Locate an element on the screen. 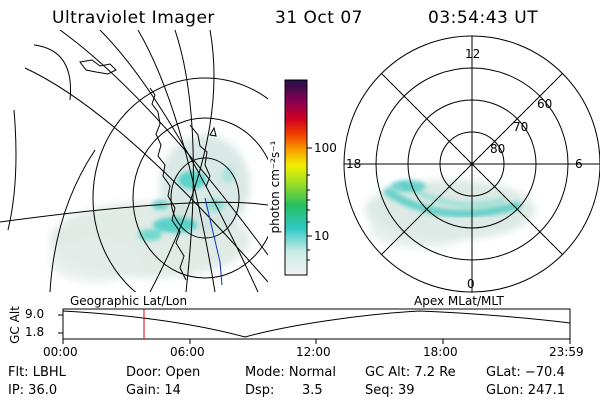 The height and width of the screenshot is (400, 600). polar-emission-oval is located at coordinates (452, 198).